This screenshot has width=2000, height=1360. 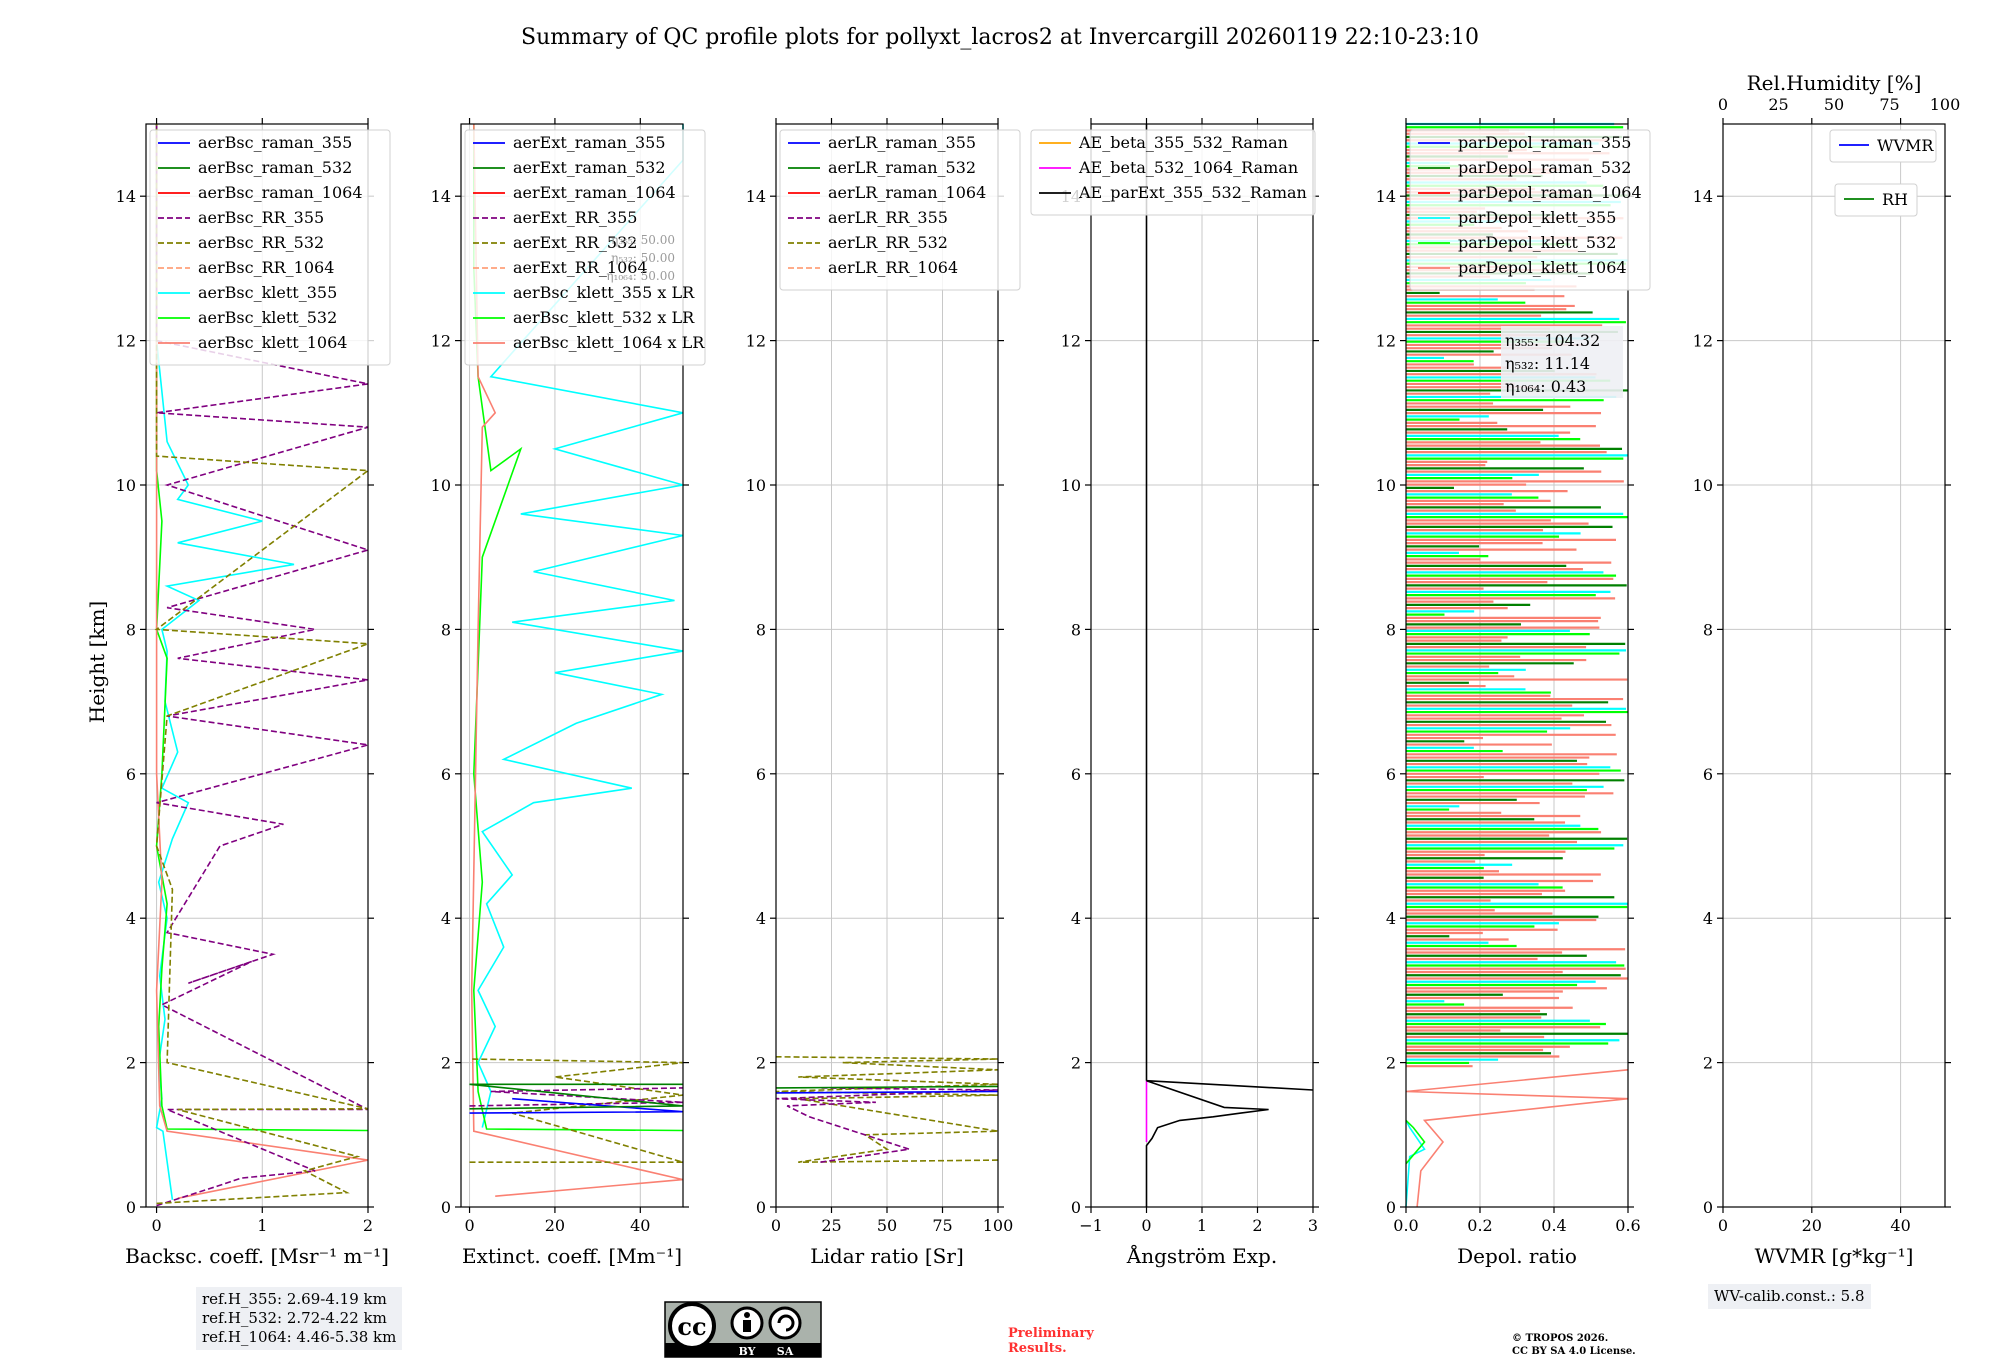 I want to click on legend-label: aerBsc_klett_1064, so click(x=272, y=342).